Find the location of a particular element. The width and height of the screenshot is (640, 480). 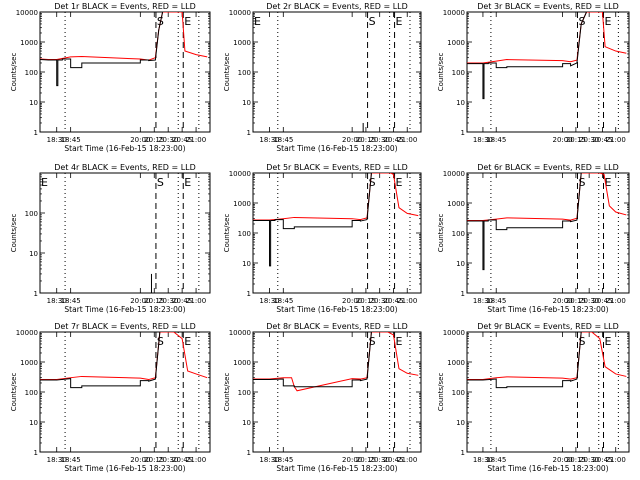

chart-title: Det 8r BLACK = Events, RED = LLD is located at coordinates (337, 326).